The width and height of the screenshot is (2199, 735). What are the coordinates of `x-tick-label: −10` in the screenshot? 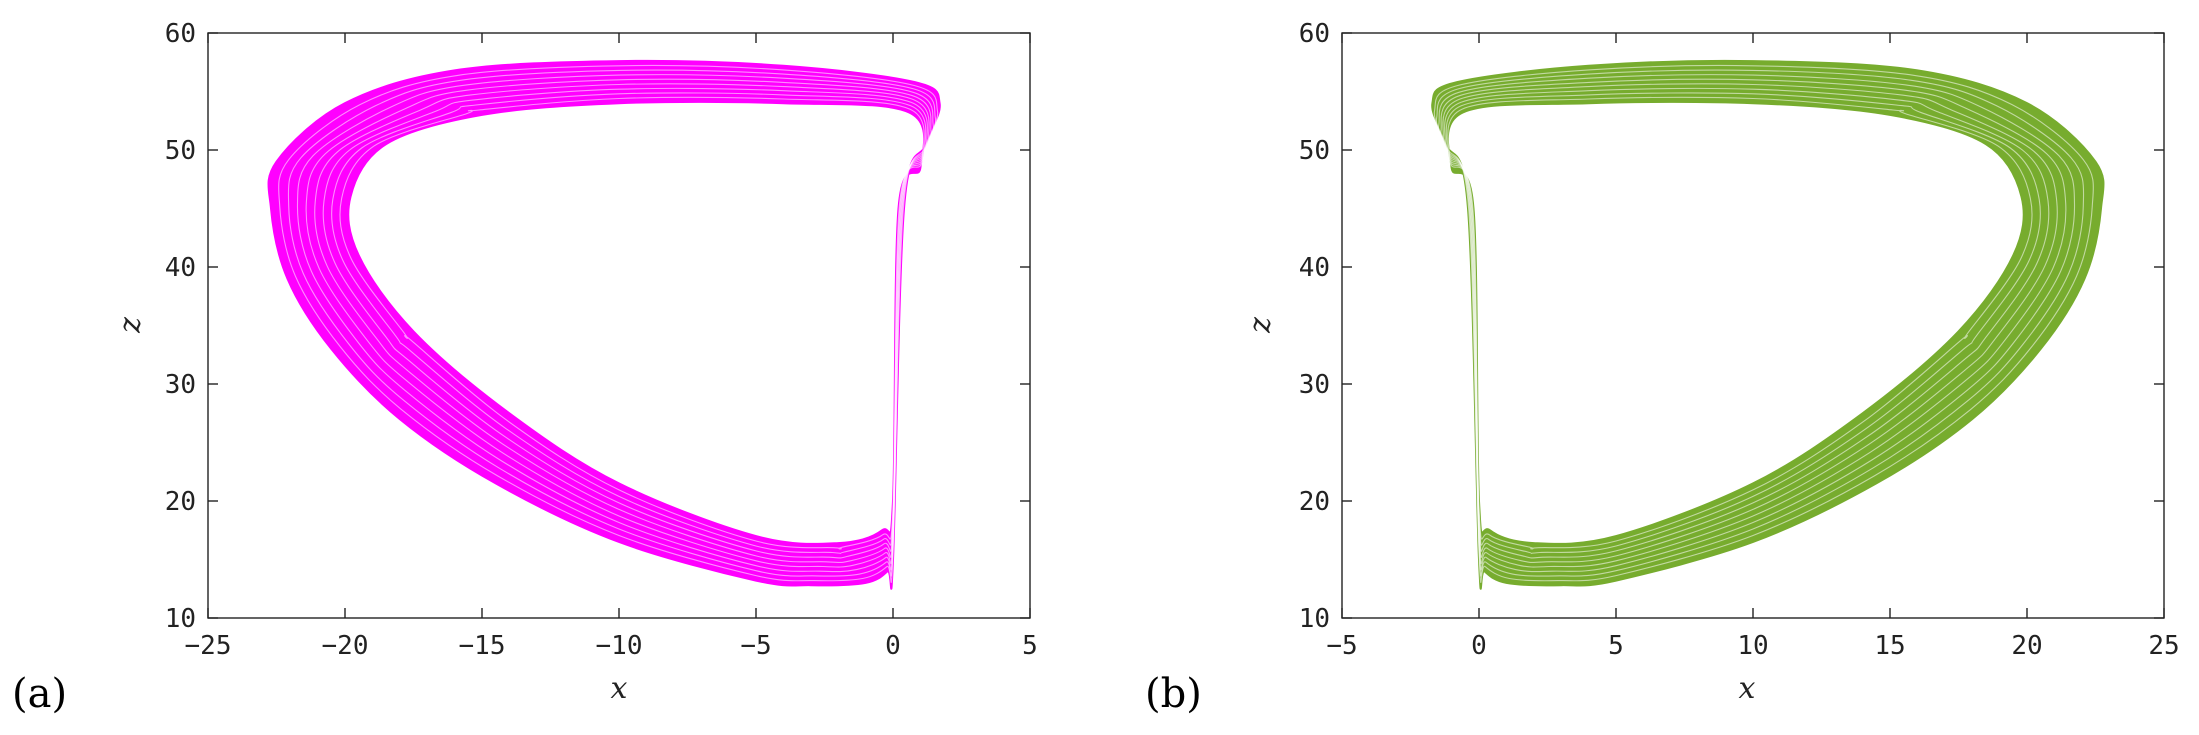 It's located at (619, 646).